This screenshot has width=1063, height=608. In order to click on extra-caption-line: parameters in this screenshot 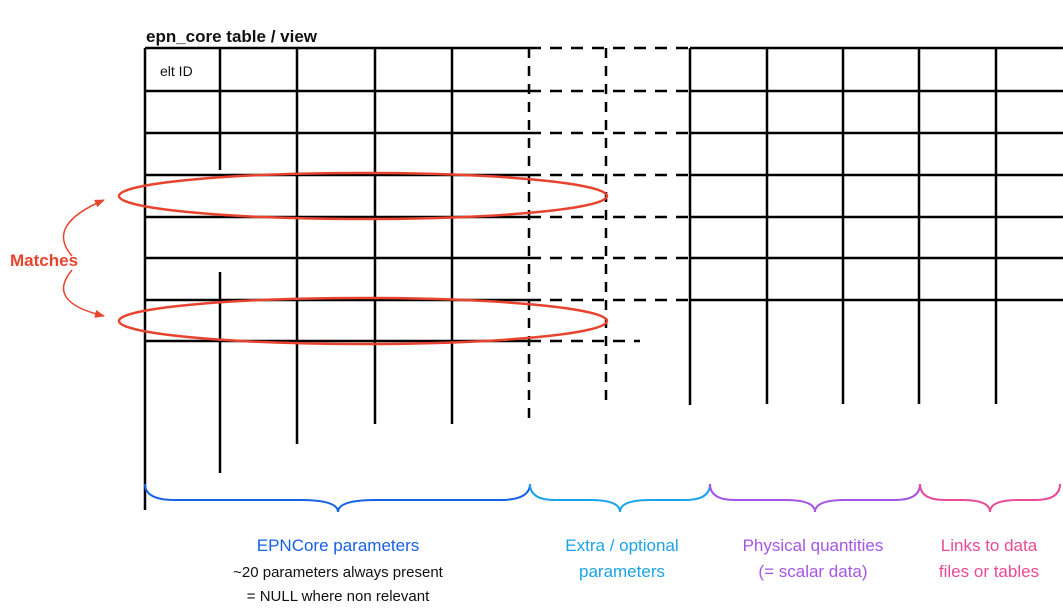, I will do `click(622, 571)`.